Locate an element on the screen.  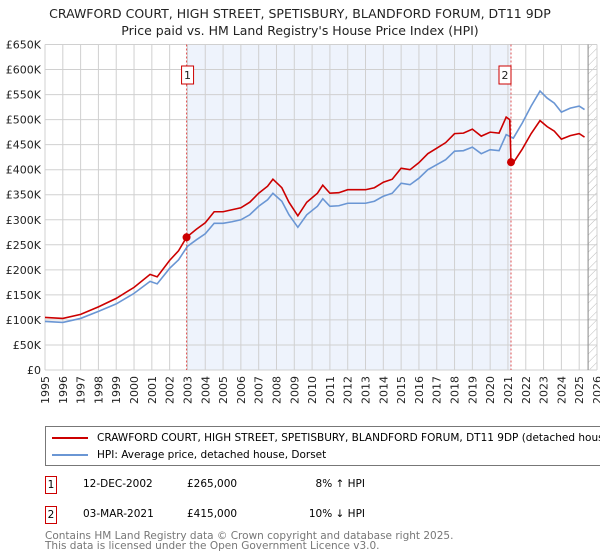
y-tick-label: £300K is located at coordinates (24, 220).